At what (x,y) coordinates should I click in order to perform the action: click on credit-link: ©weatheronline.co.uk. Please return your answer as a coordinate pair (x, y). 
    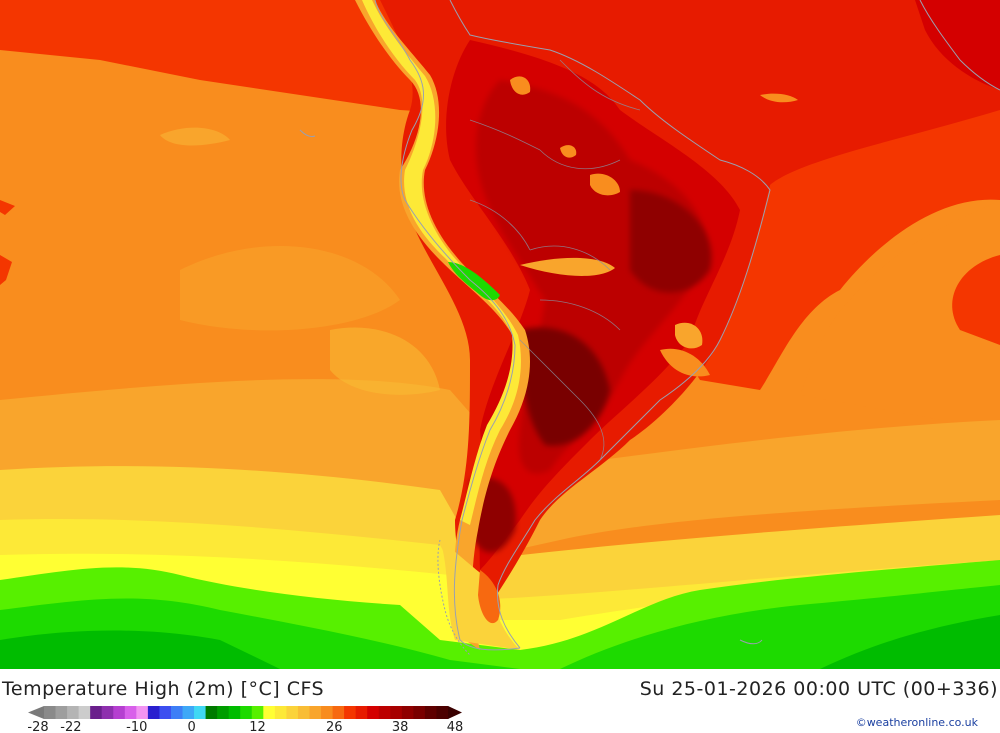
    Looking at the image, I should click on (916, 722).